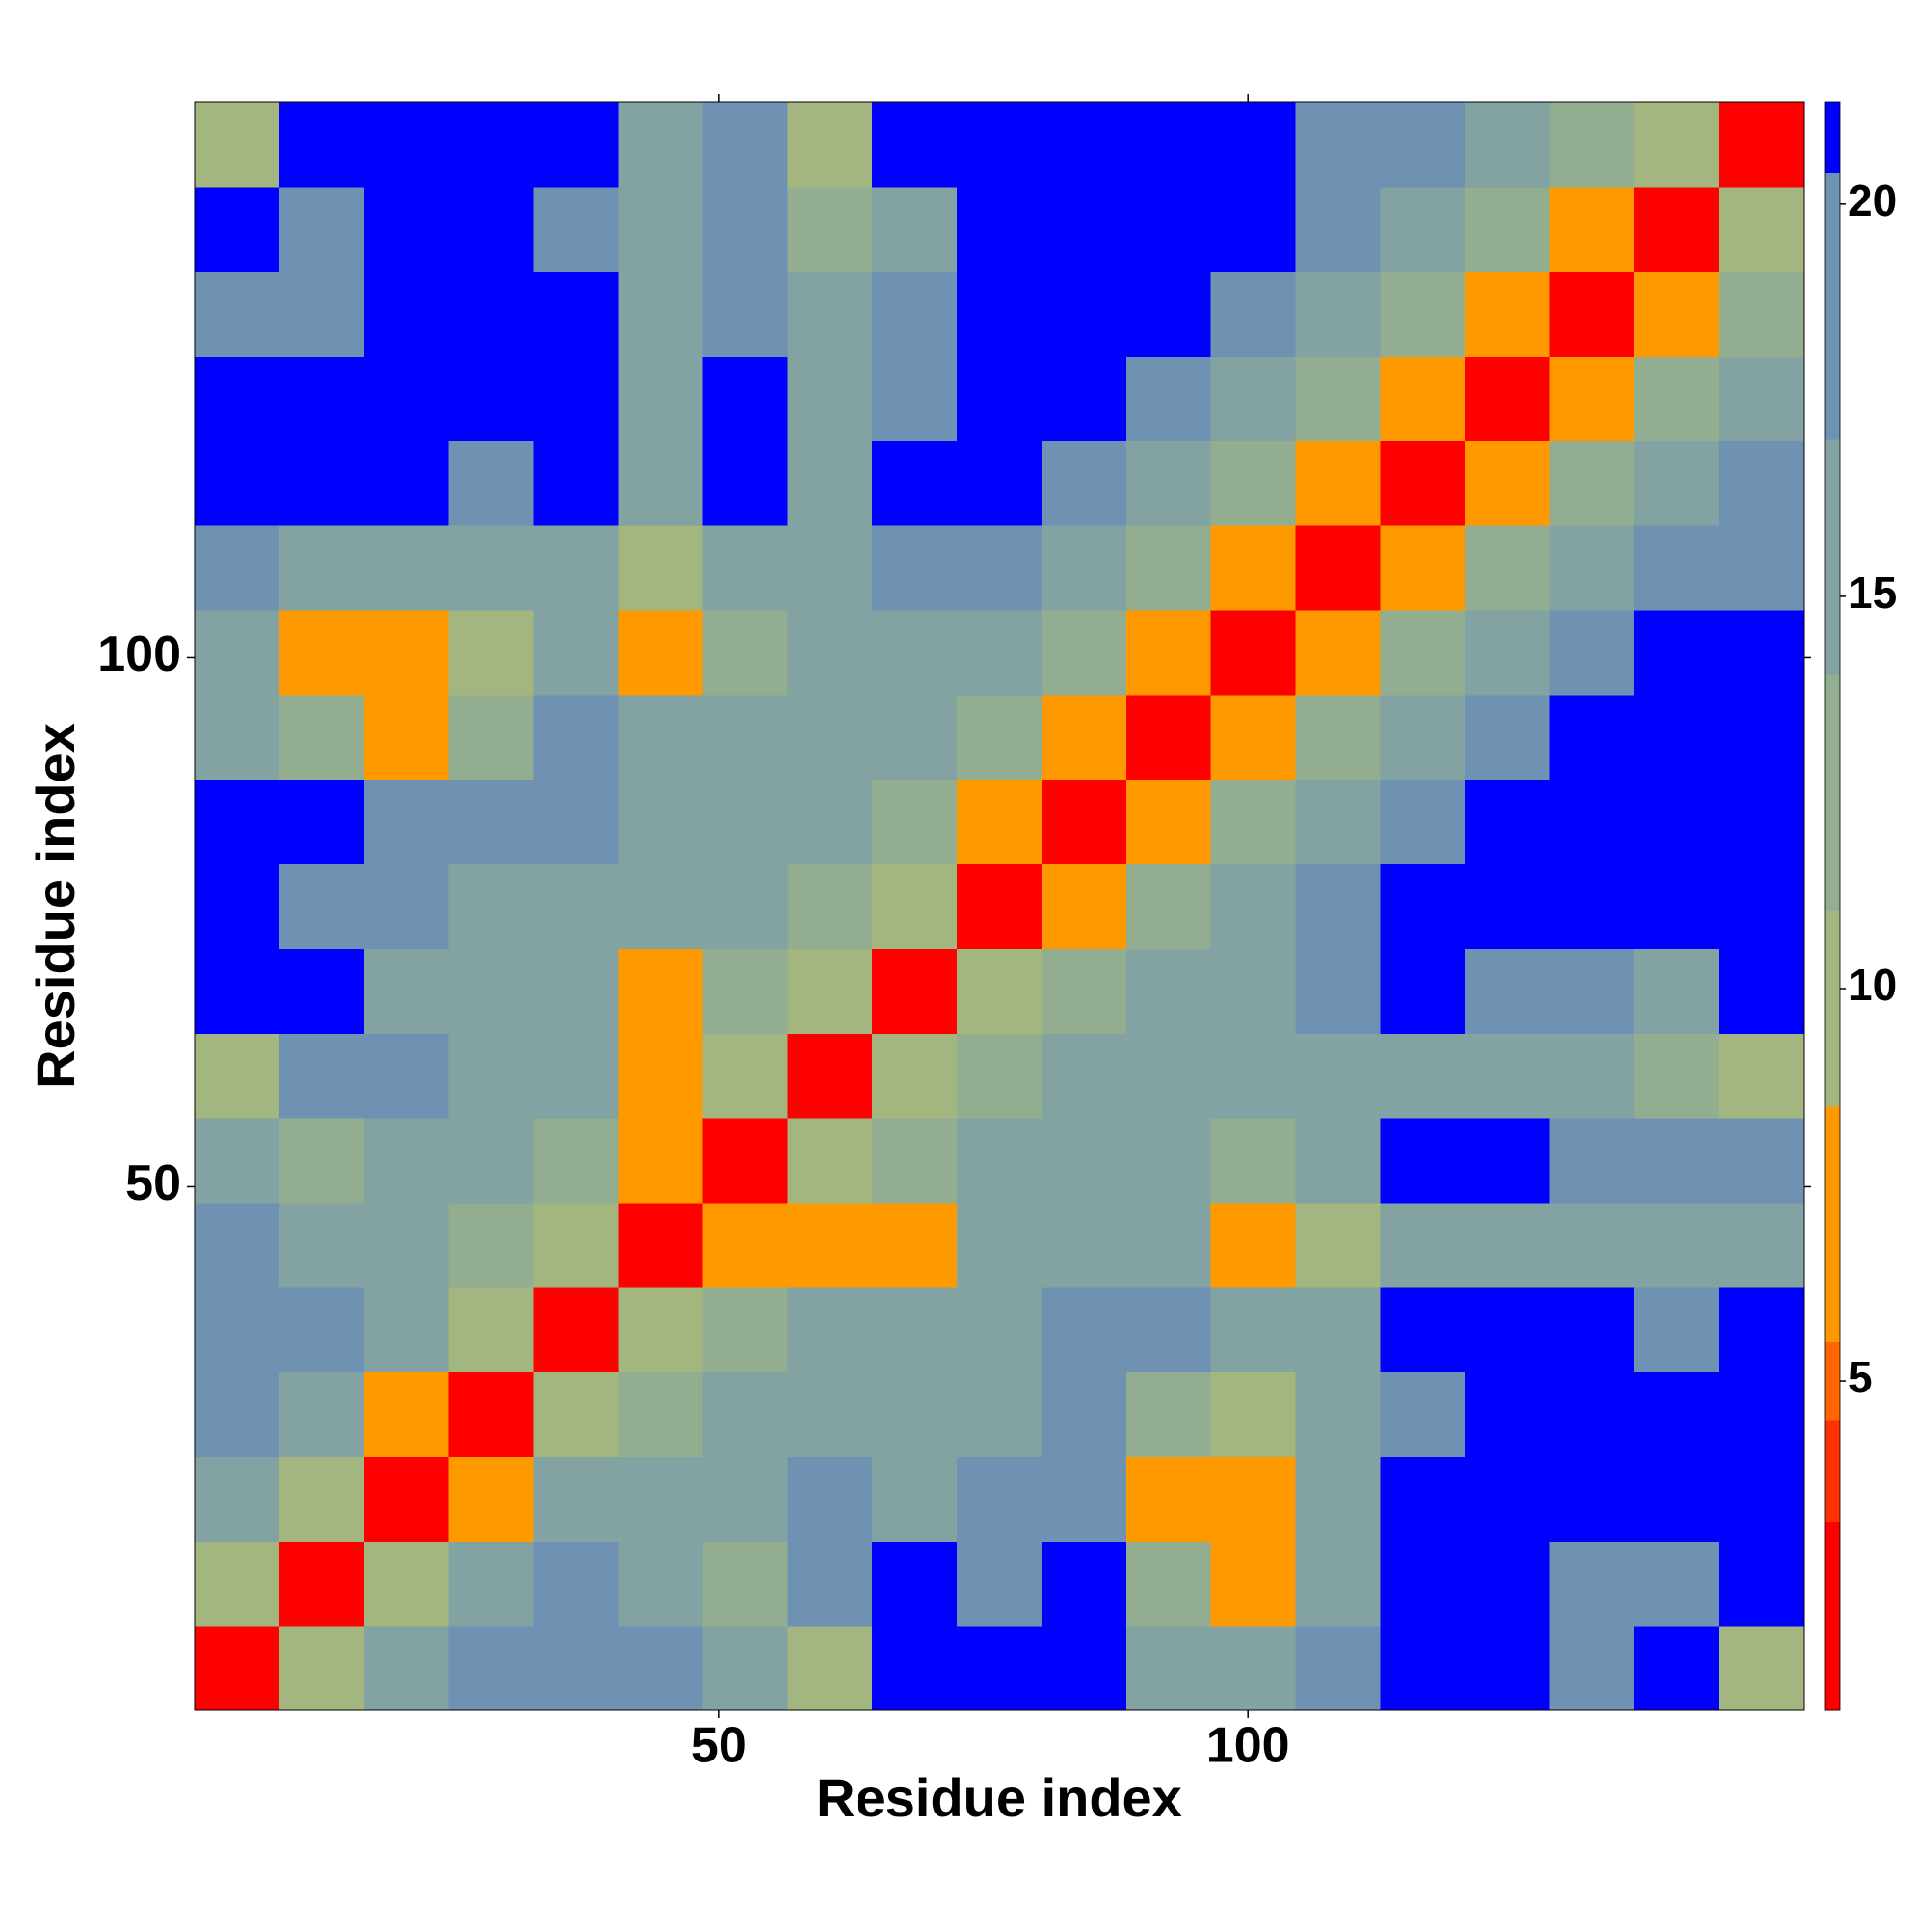  Describe the element at coordinates (1833, 306) in the screenshot. I see `colorbar-band` at that location.